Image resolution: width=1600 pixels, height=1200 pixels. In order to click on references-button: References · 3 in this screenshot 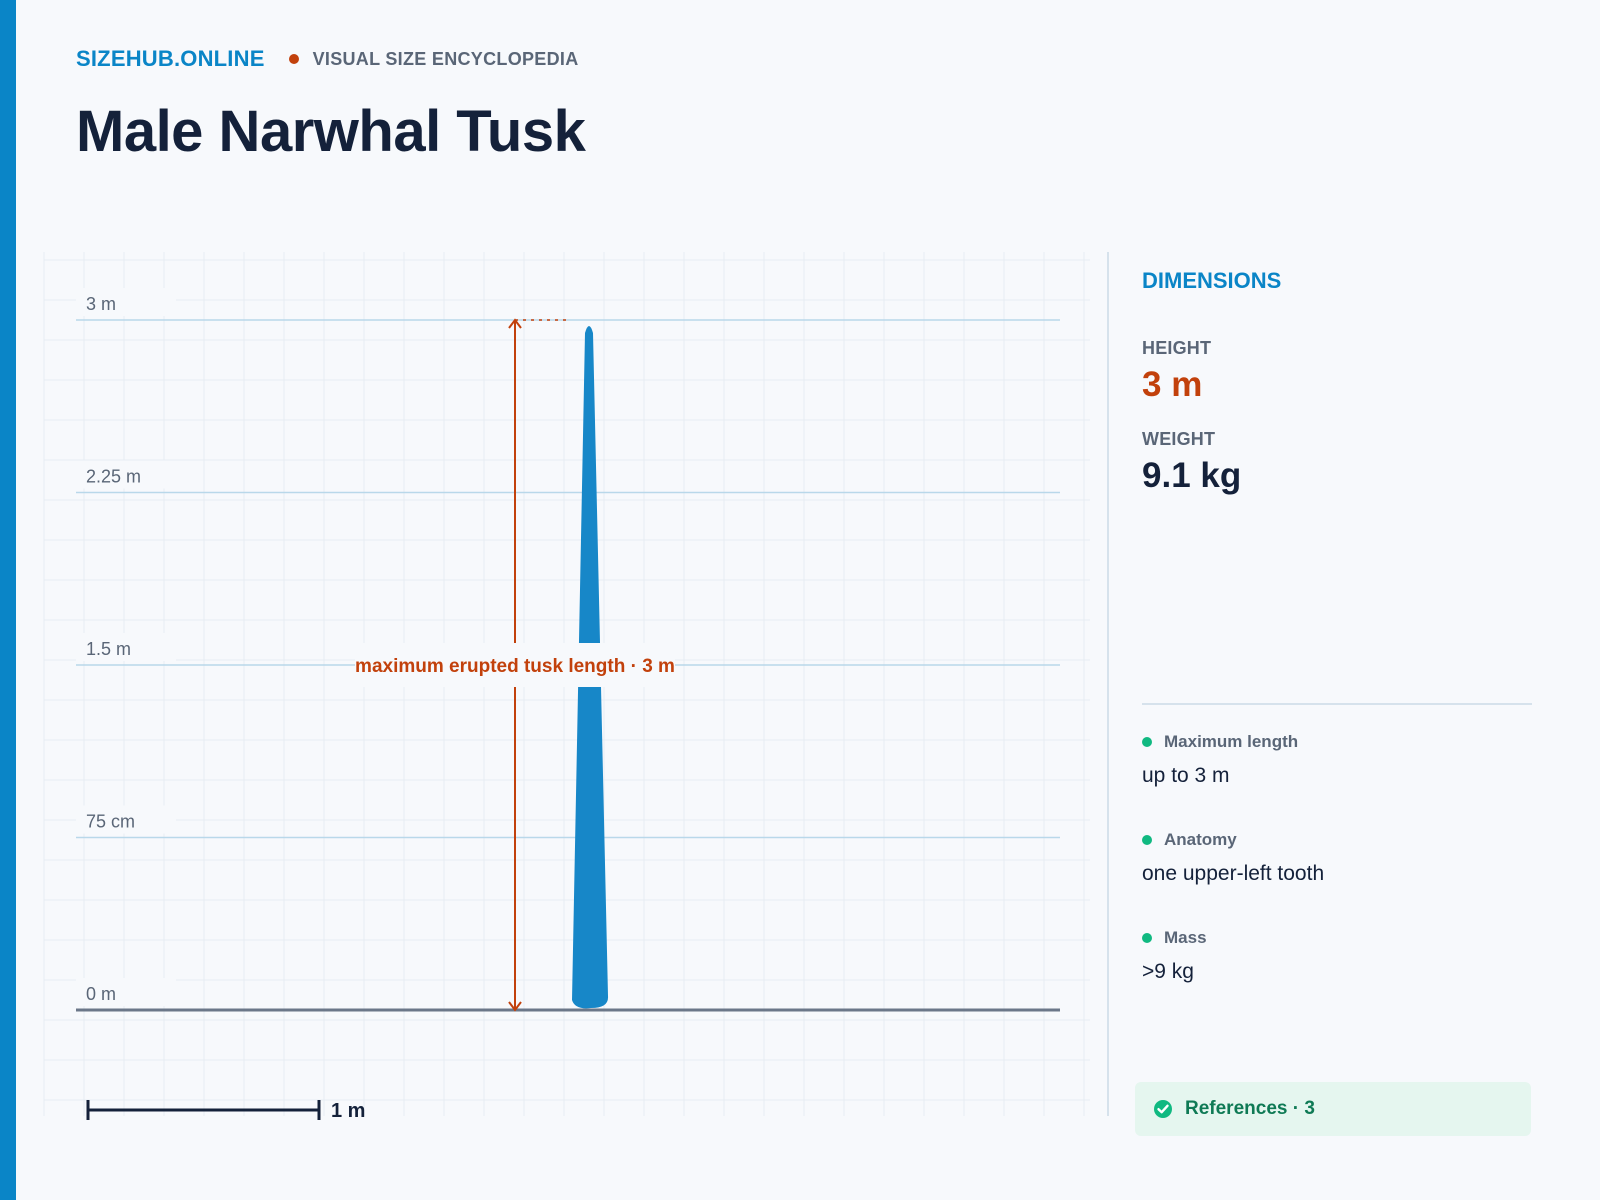, I will do `click(1333, 1109)`.